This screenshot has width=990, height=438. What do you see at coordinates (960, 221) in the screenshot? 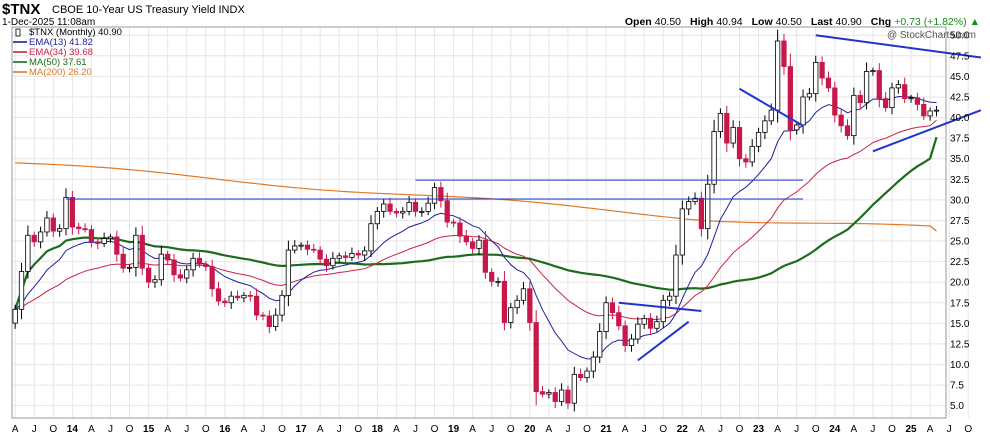
I see `y-tick-label: 27.5` at bounding box center [960, 221].